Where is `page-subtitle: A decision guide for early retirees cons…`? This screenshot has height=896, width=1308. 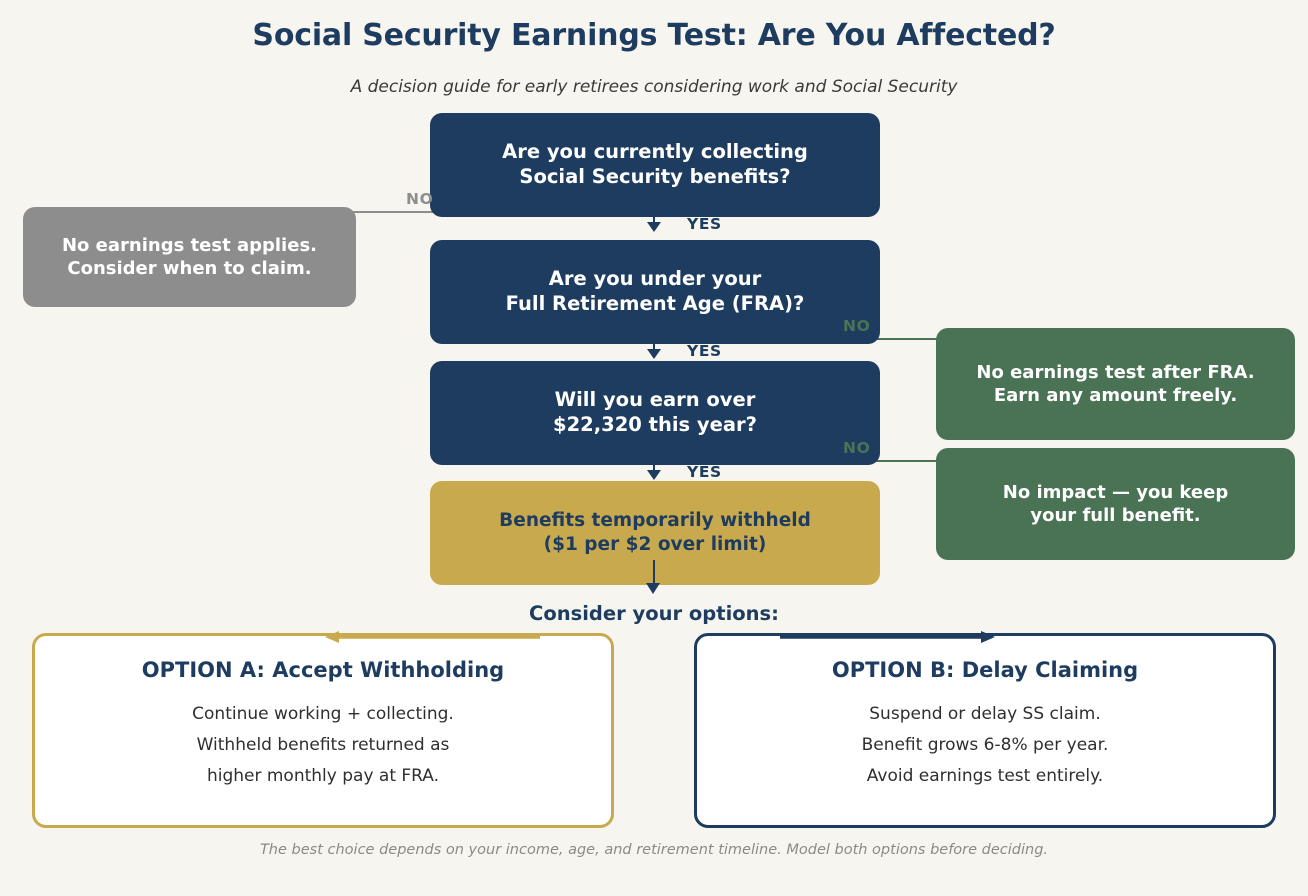 page-subtitle: A decision guide for early retirees cons… is located at coordinates (654, 87).